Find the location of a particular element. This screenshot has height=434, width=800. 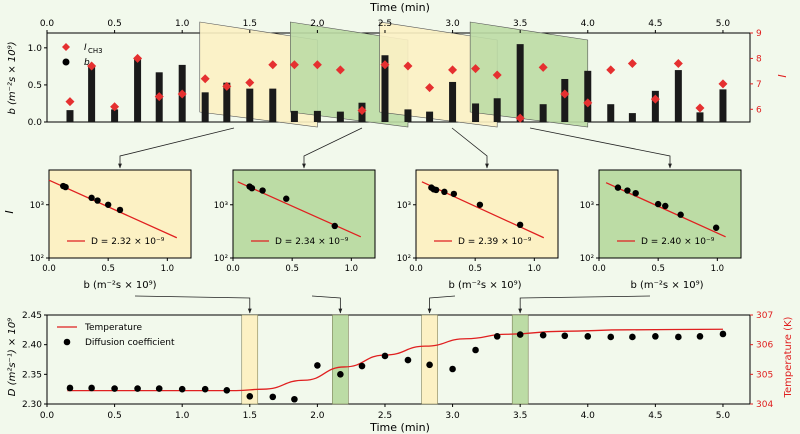

bottom-xtick-label: 0.5 is located at coordinates (114, 416).